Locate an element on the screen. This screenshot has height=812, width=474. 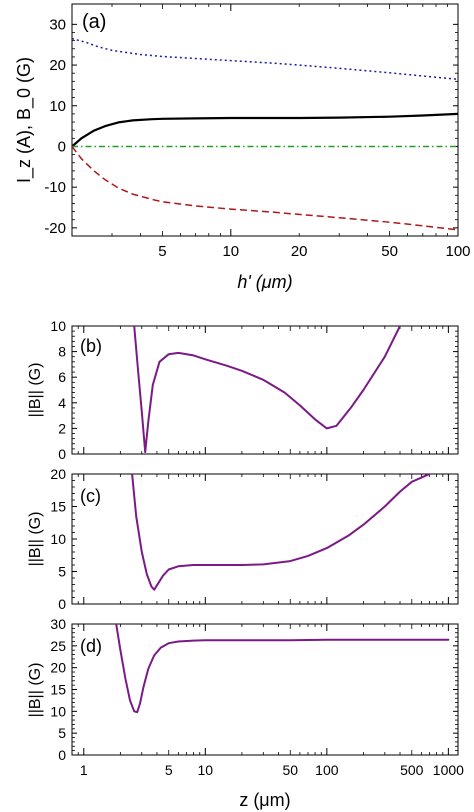
y-tick-label: 25 is located at coordinates (58, 646).